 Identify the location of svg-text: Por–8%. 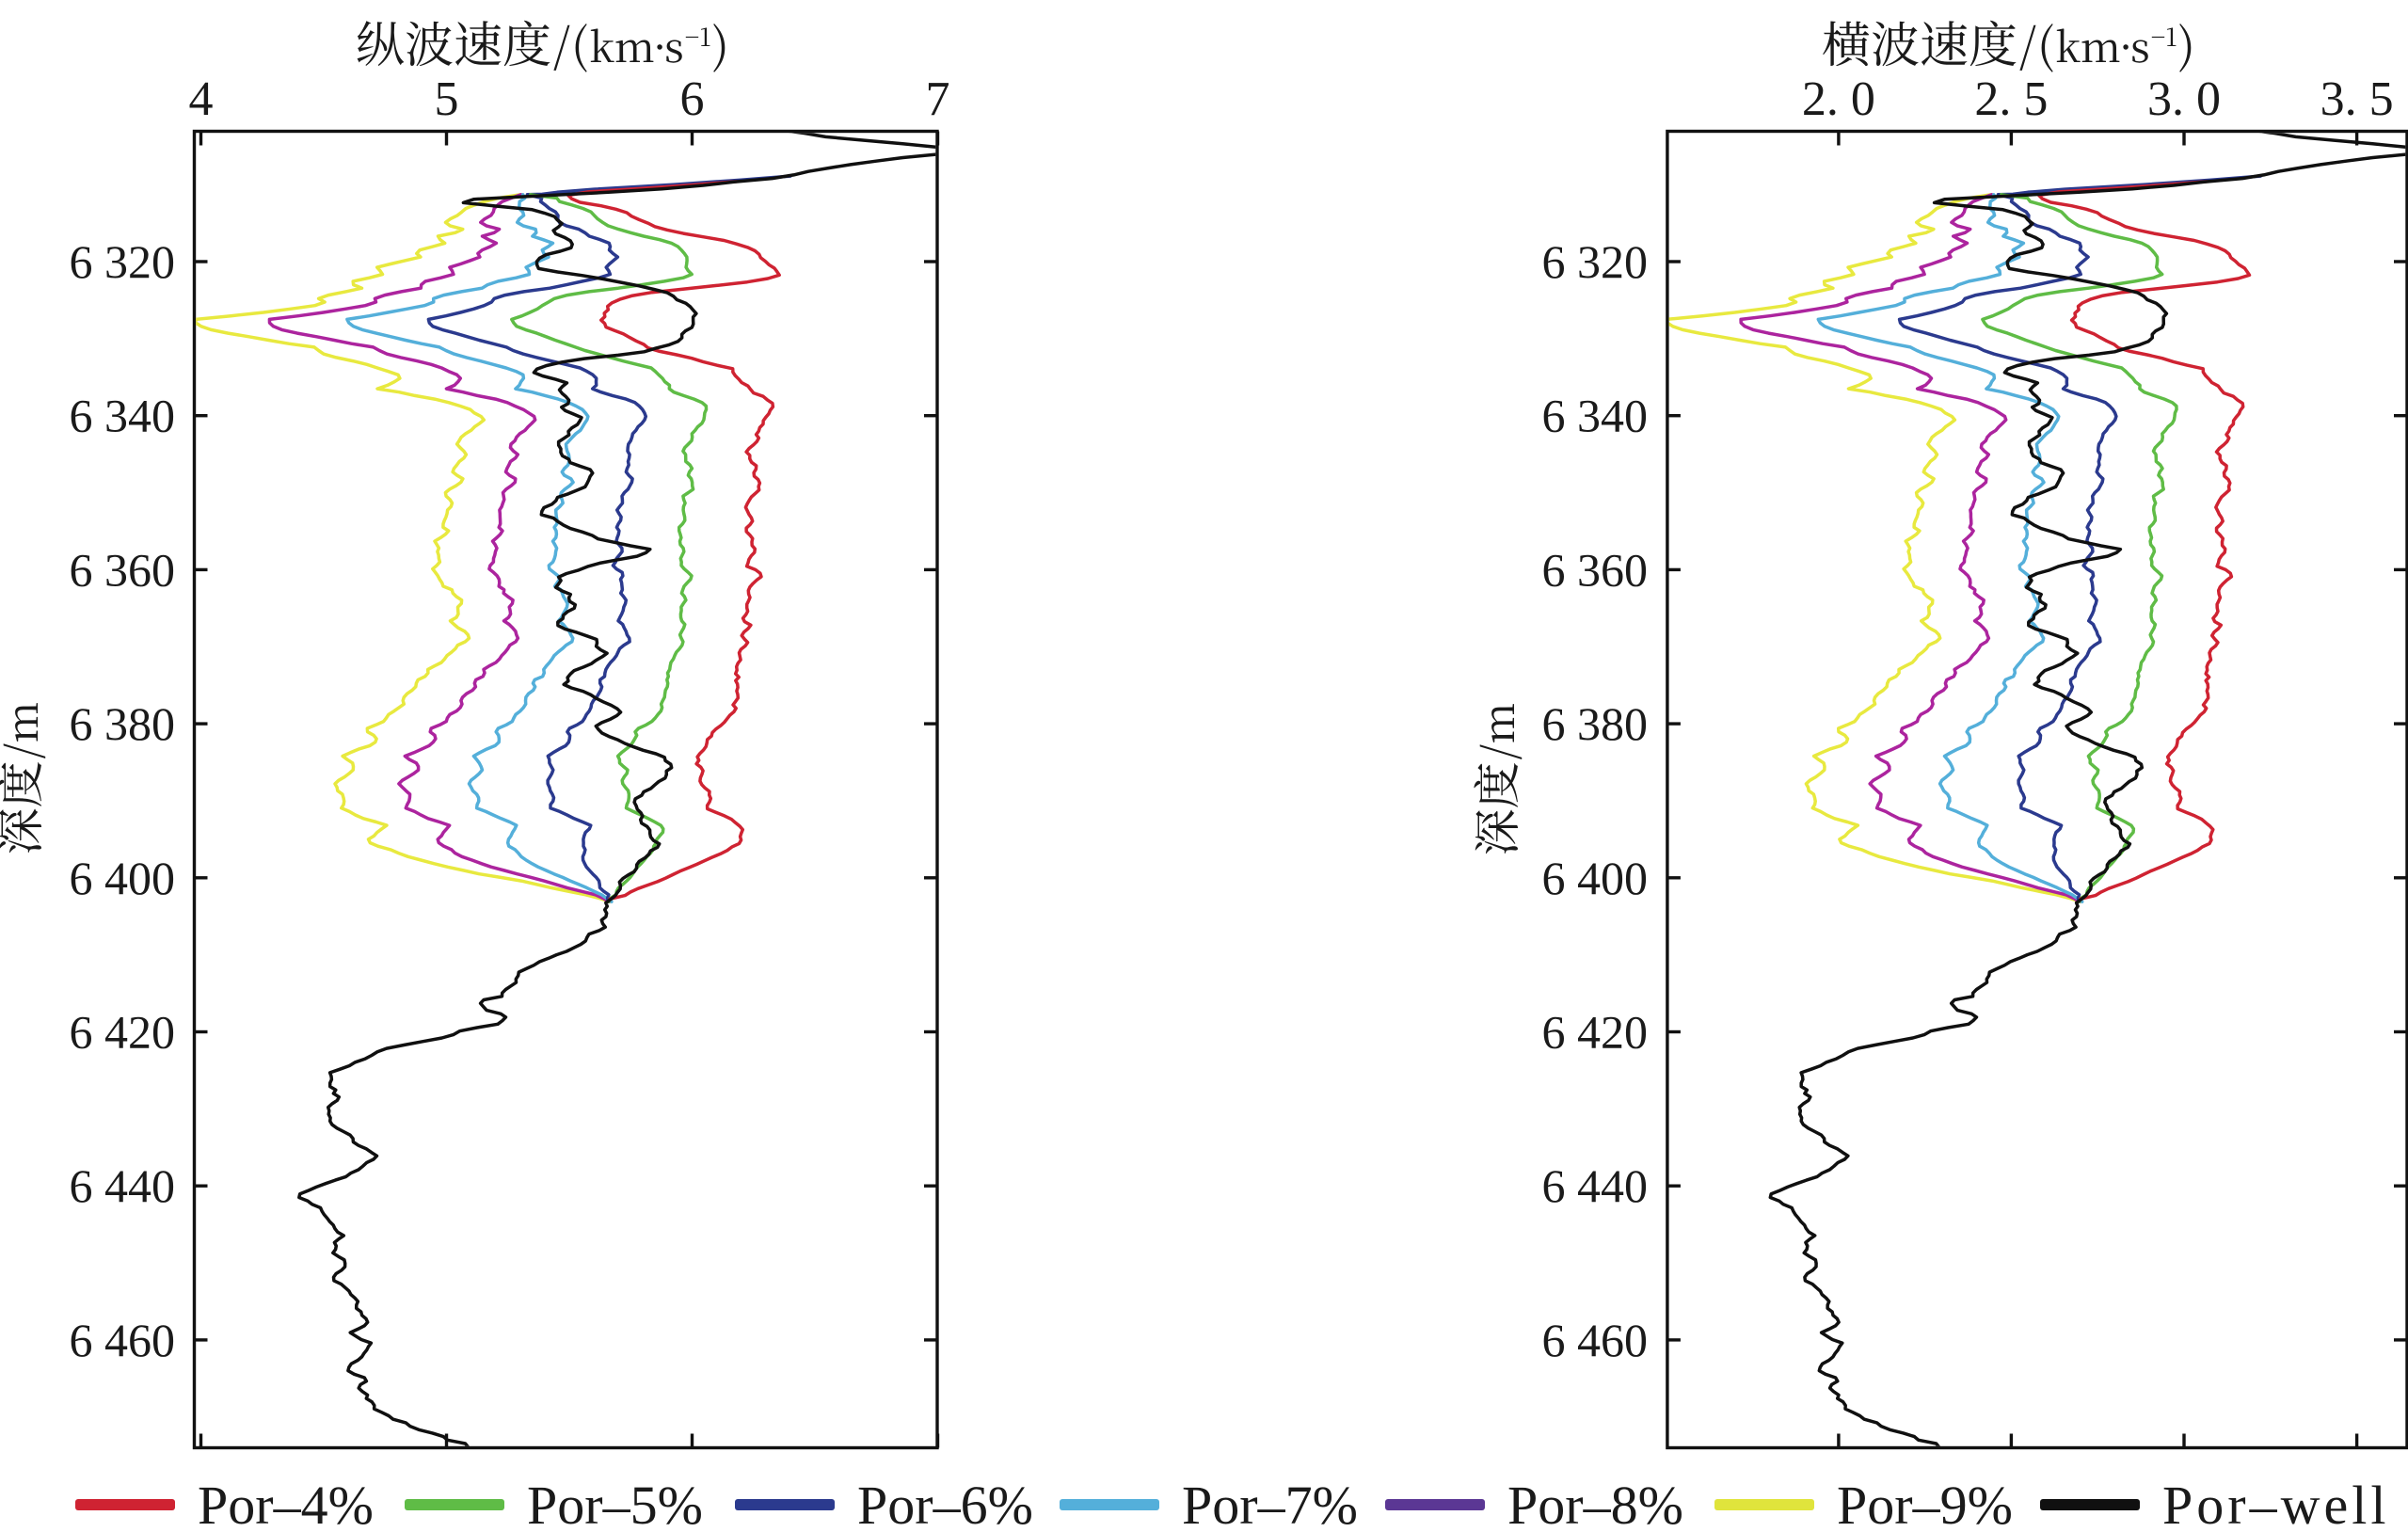
(1595, 1503).